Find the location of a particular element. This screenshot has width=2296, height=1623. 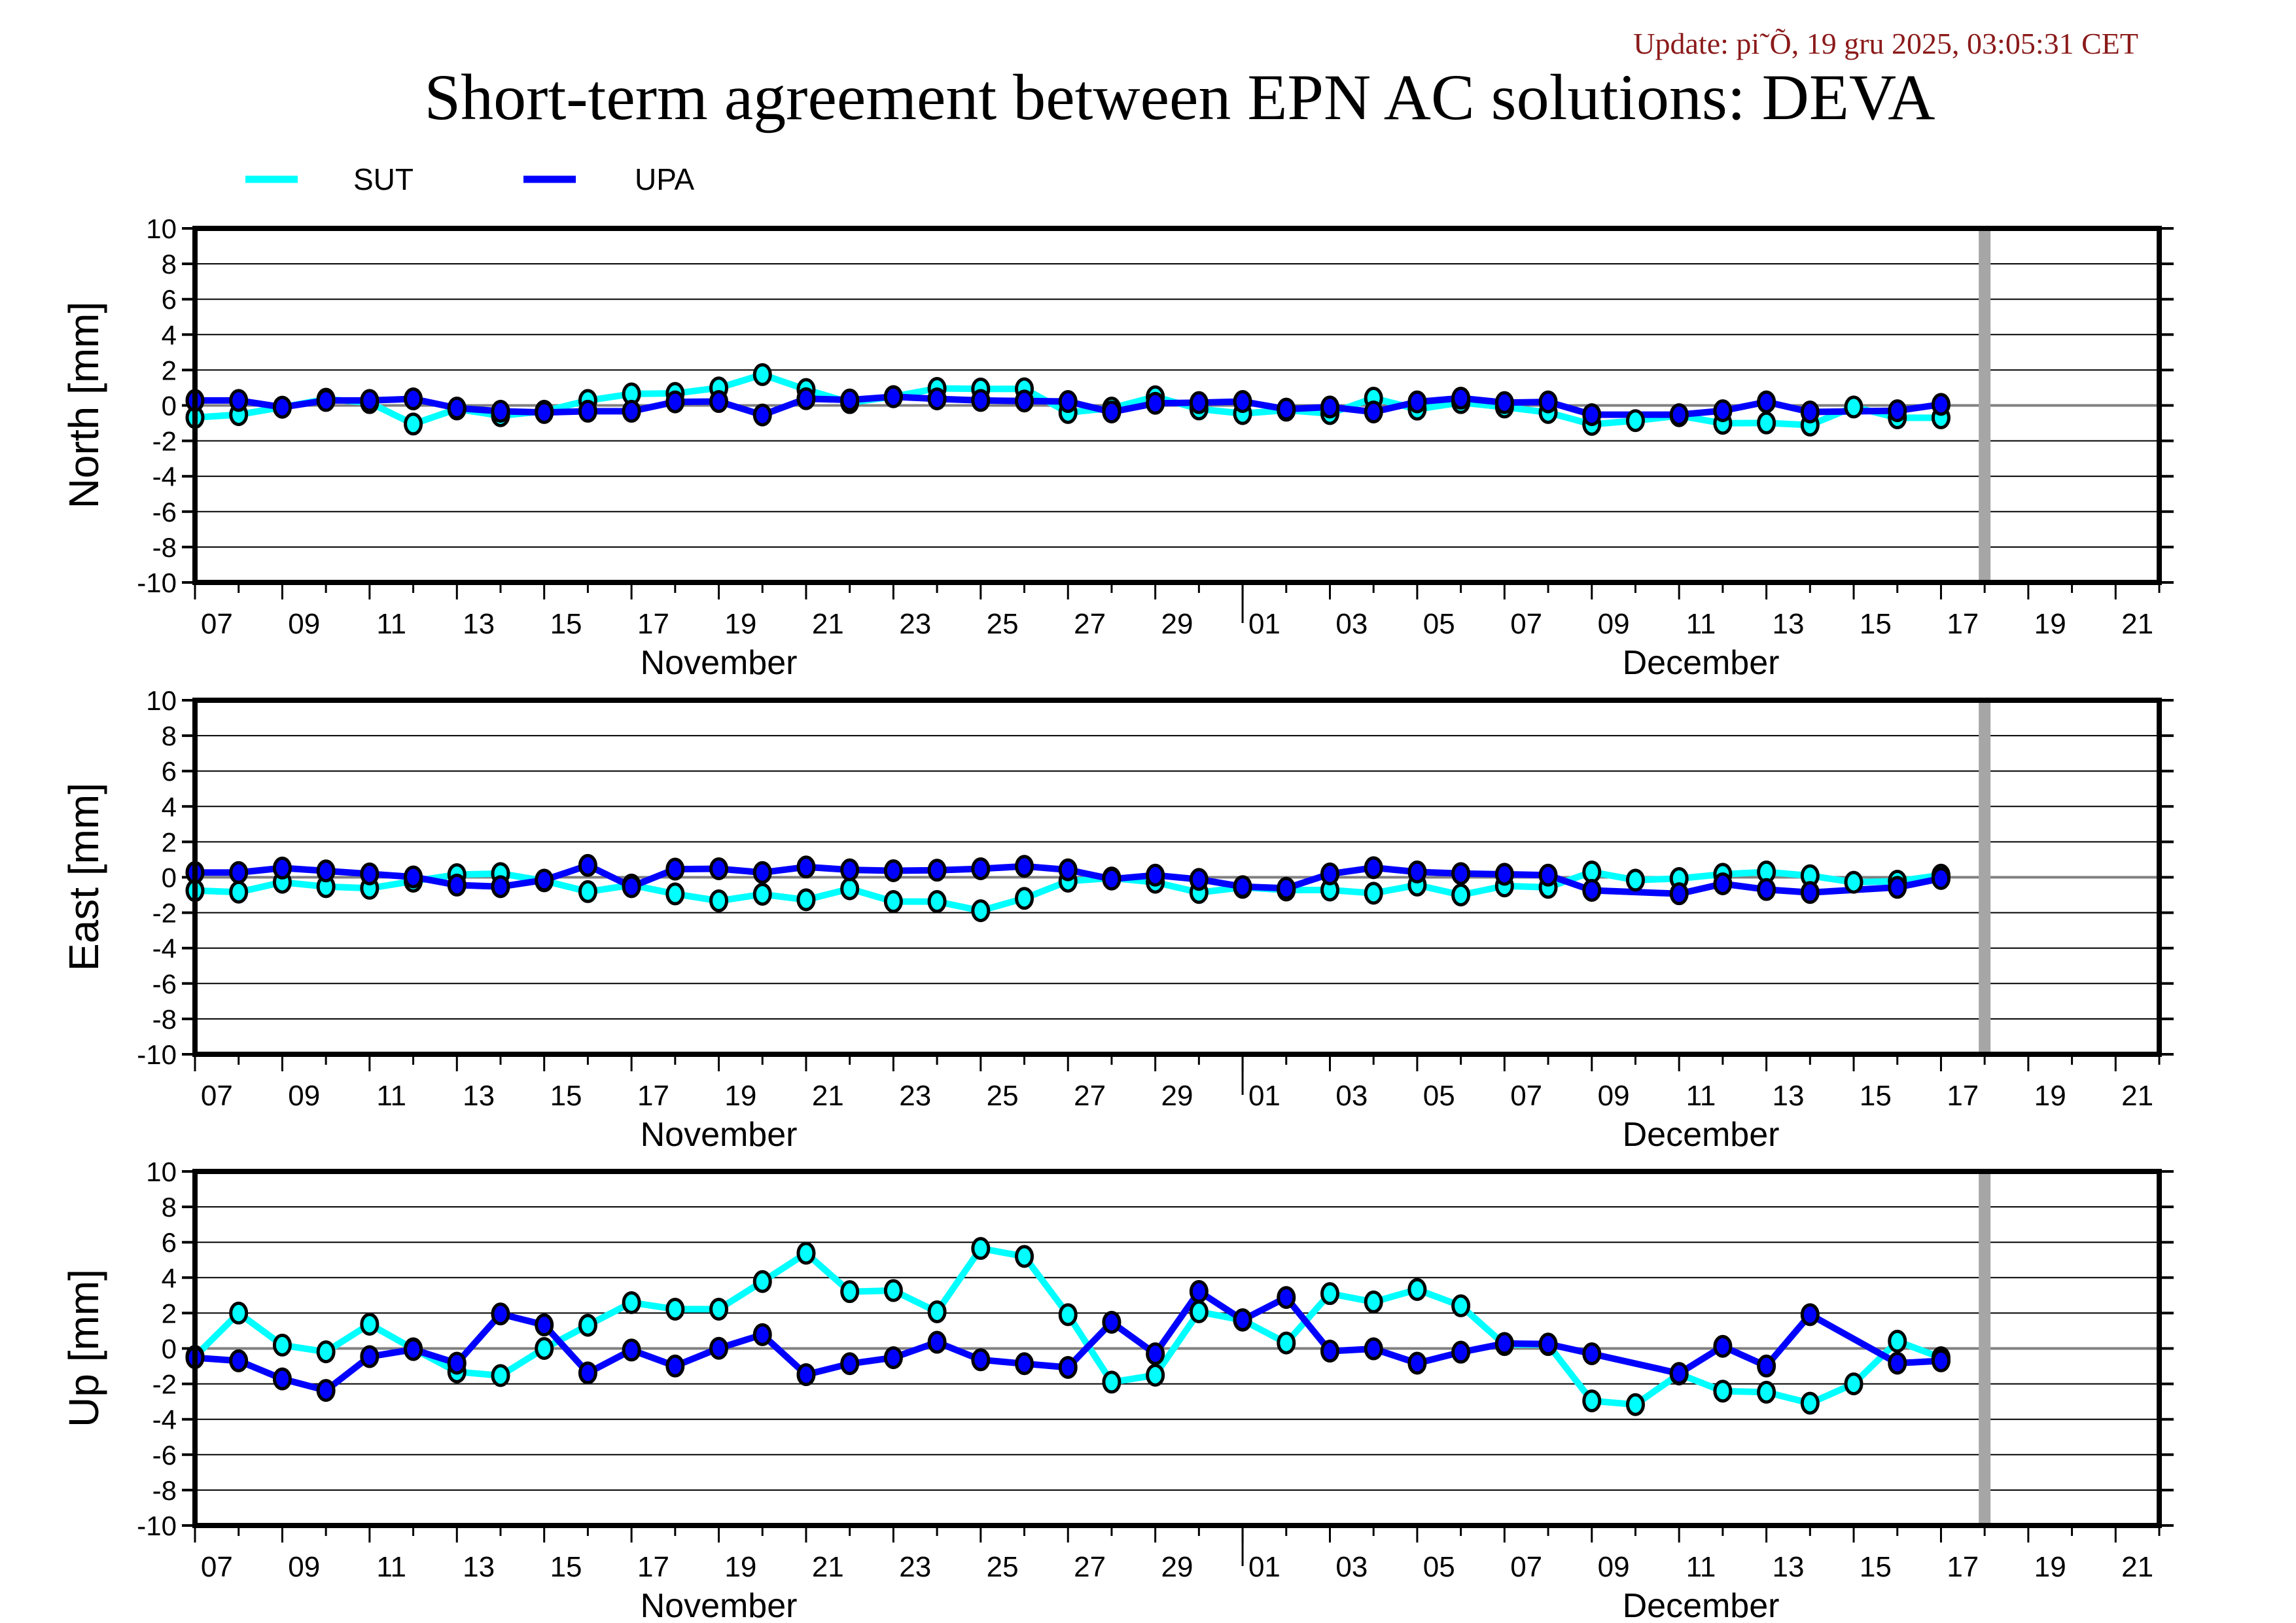

x-tick-label: 23 is located at coordinates (915, 1567).